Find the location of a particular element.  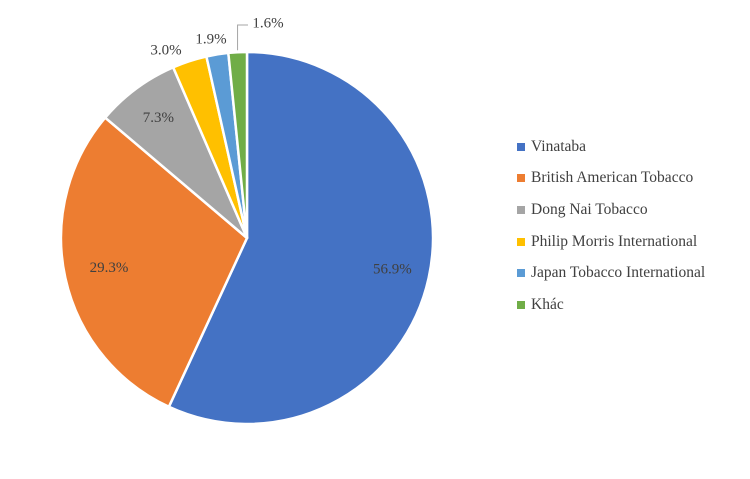

data-label-vinataba: 56.9% is located at coordinates (392, 269).